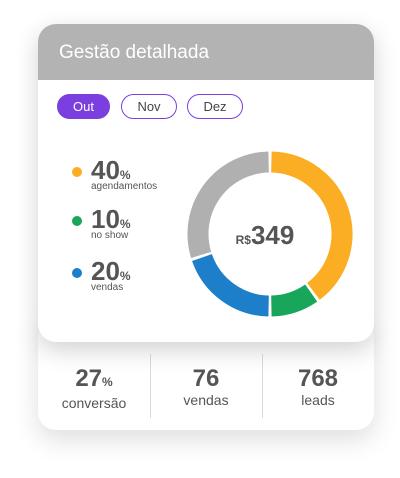 The height and width of the screenshot is (478, 400). Describe the element at coordinates (215, 106) in the screenshot. I see `tab-dez: Dez` at that location.